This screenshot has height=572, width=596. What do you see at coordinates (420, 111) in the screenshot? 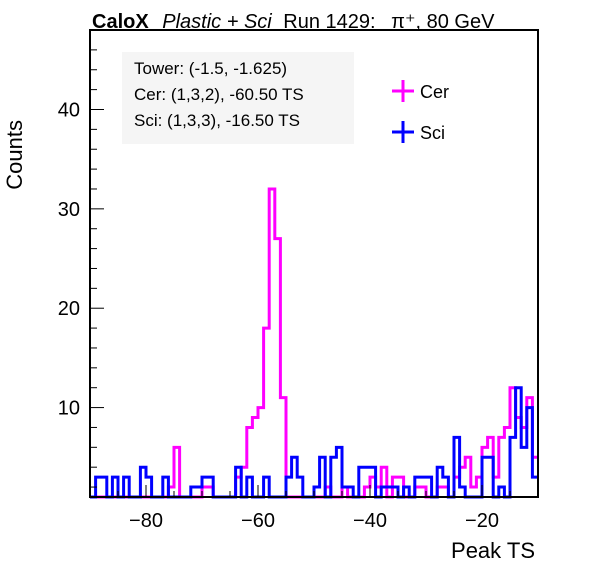
I see `legend: Cer Sci` at bounding box center [420, 111].